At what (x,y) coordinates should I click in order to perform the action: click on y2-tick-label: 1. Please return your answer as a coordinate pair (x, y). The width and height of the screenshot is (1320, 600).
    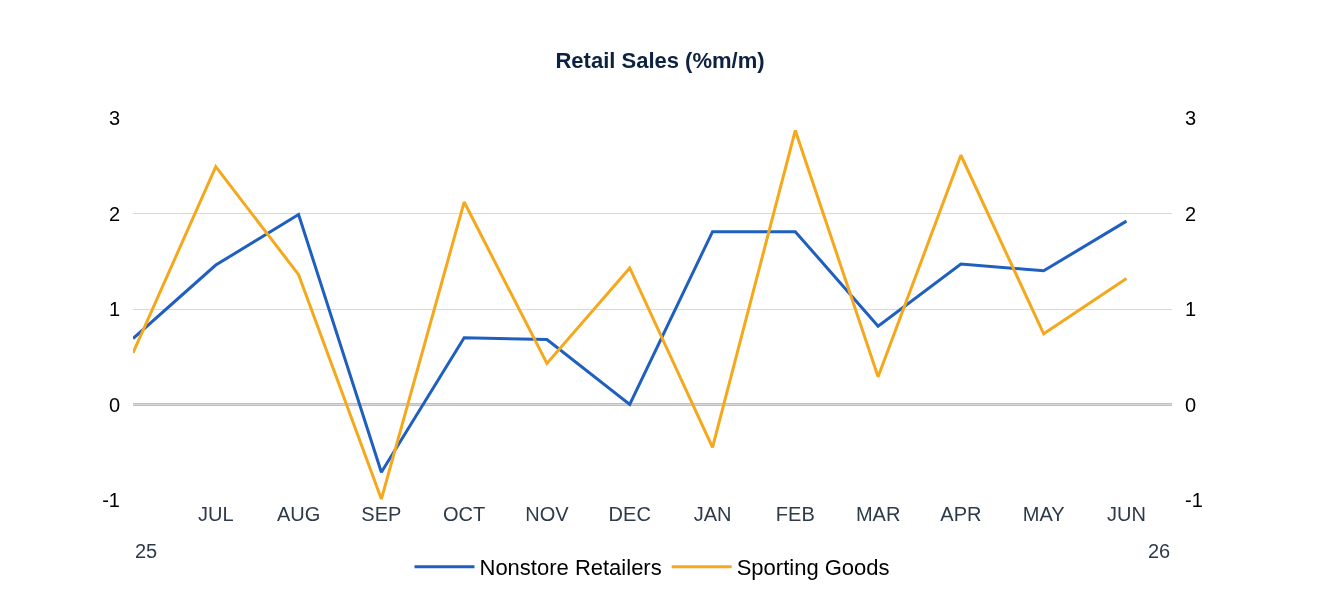
    Looking at the image, I should click on (1191, 309).